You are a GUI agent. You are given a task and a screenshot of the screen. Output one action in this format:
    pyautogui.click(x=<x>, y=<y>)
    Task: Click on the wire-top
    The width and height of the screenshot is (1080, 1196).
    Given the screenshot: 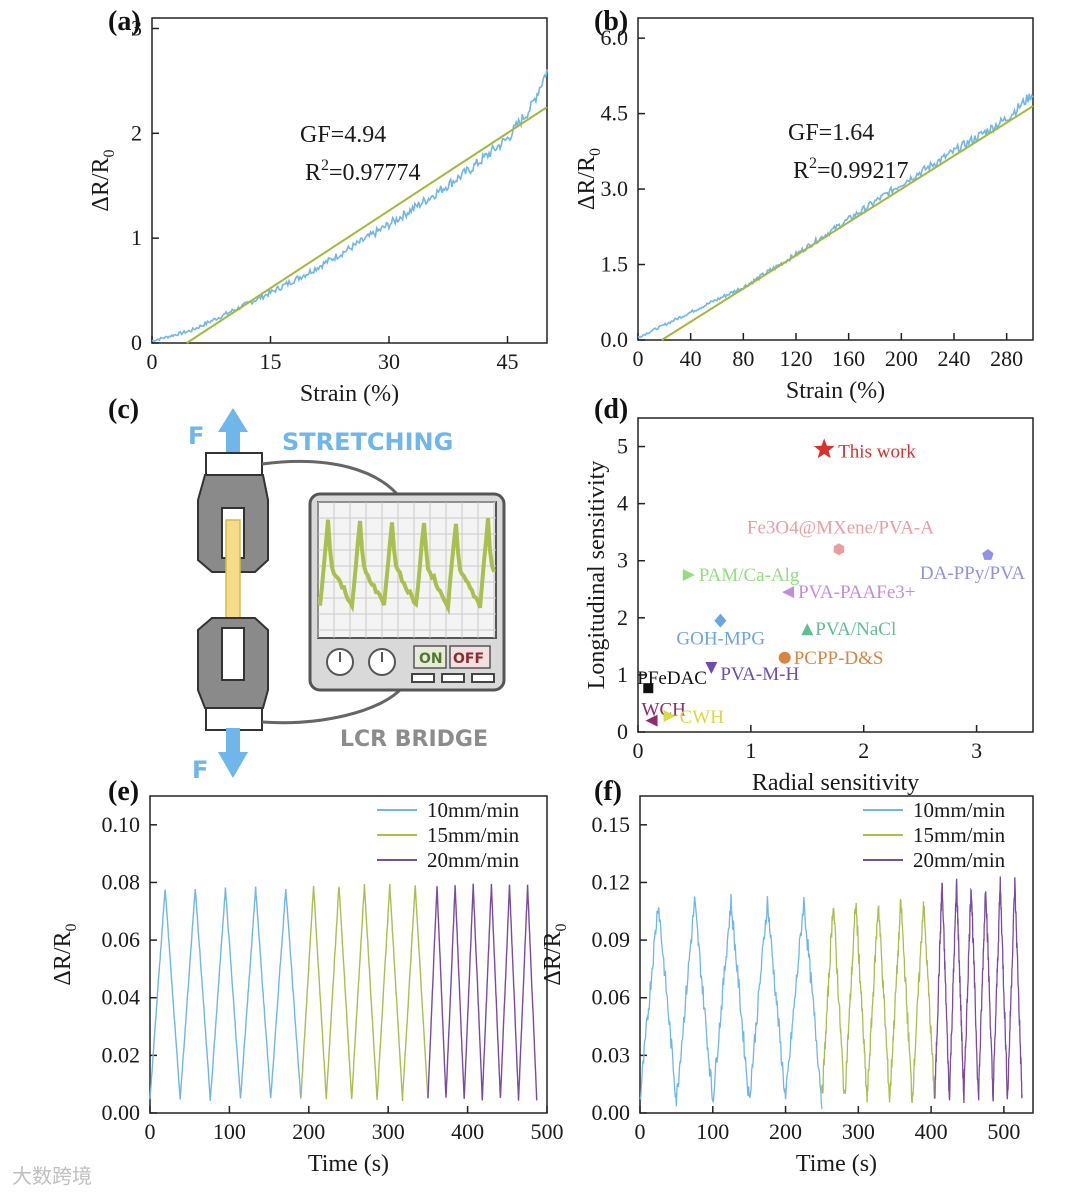 What is the action you would take?
    pyautogui.click(x=332, y=480)
    